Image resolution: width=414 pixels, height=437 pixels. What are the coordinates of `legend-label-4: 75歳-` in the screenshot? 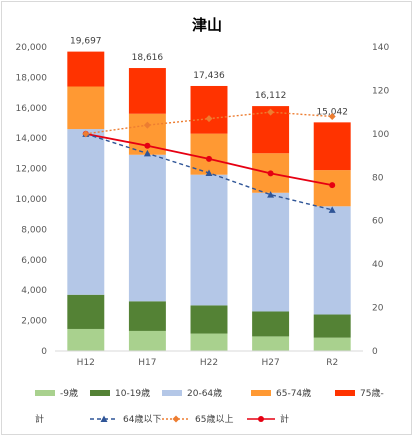 It's located at (372, 393).